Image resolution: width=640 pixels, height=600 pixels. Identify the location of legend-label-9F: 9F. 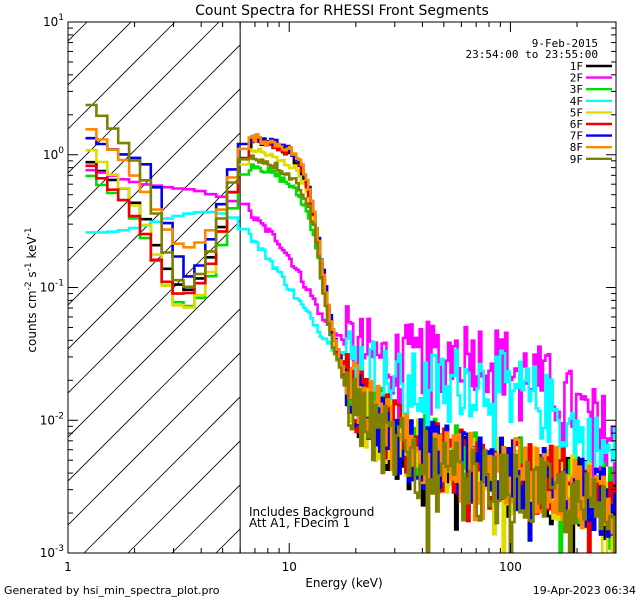
(576, 159).